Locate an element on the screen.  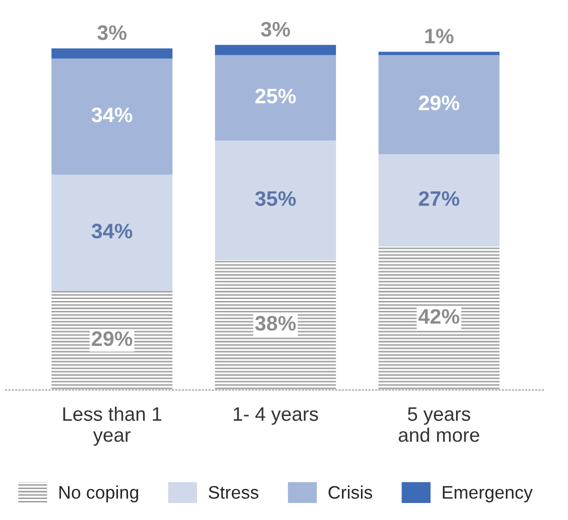
data-label: 38% is located at coordinates (275, 323).